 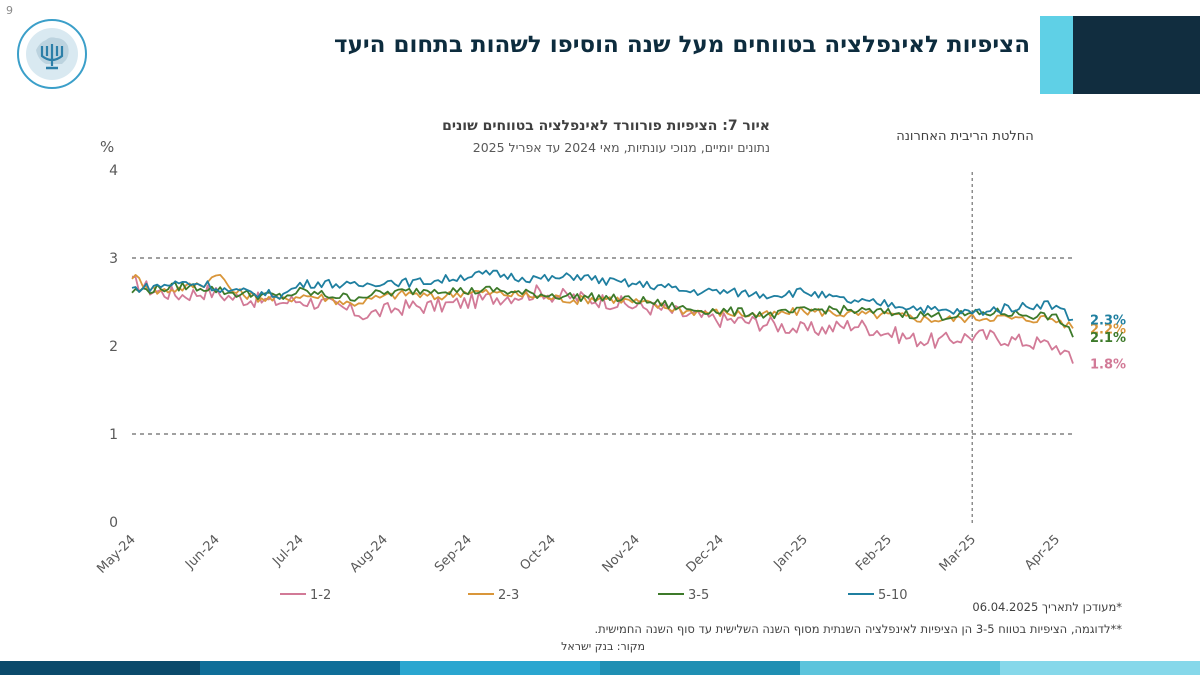 I want to click on bank-of-israel-logo, so click(x=52, y=54).